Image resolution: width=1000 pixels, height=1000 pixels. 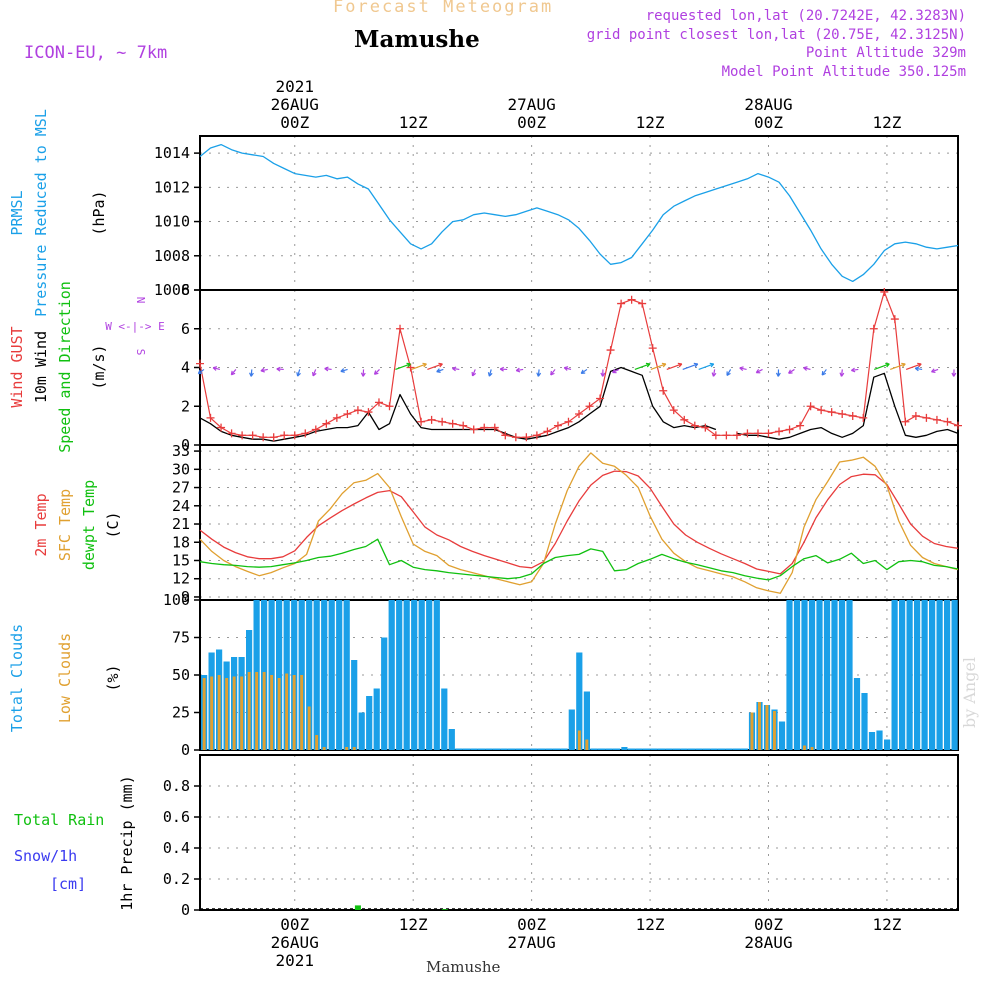 I want to click on precip-ytick-label: 0.4, so click(x=176, y=848).